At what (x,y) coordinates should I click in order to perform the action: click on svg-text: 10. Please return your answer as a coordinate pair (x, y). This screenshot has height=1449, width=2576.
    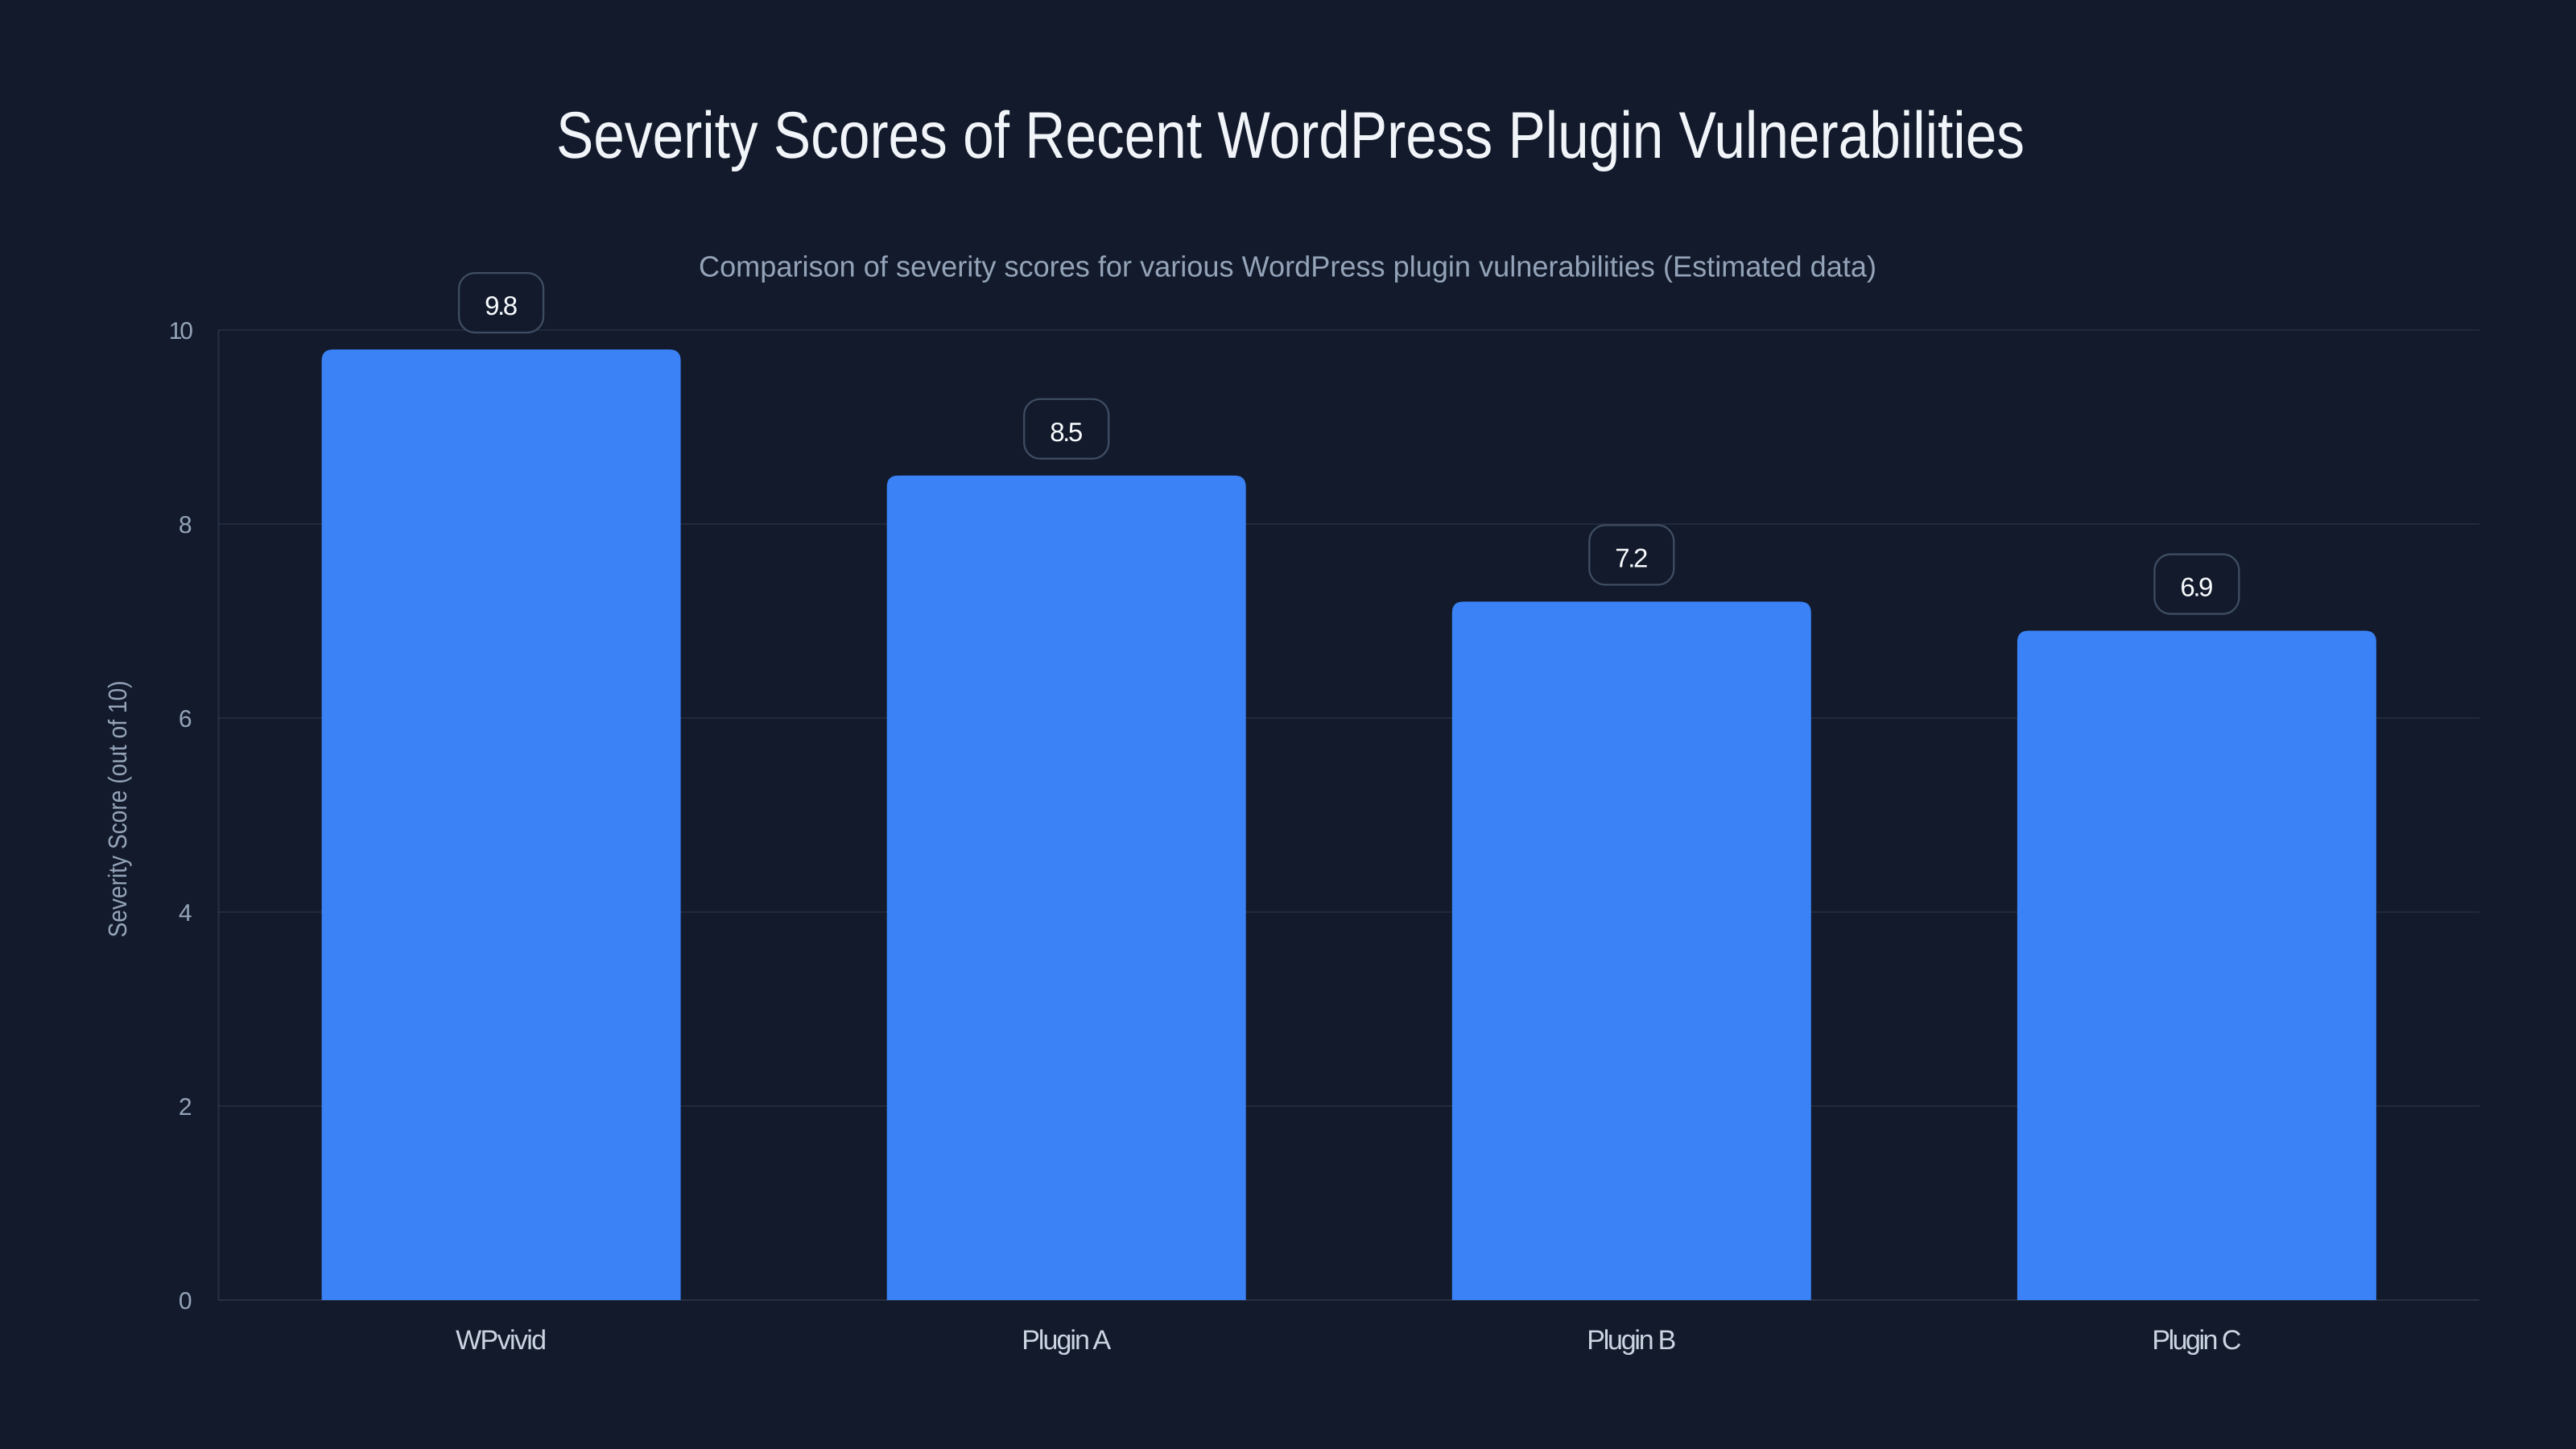
    Looking at the image, I should click on (181, 331).